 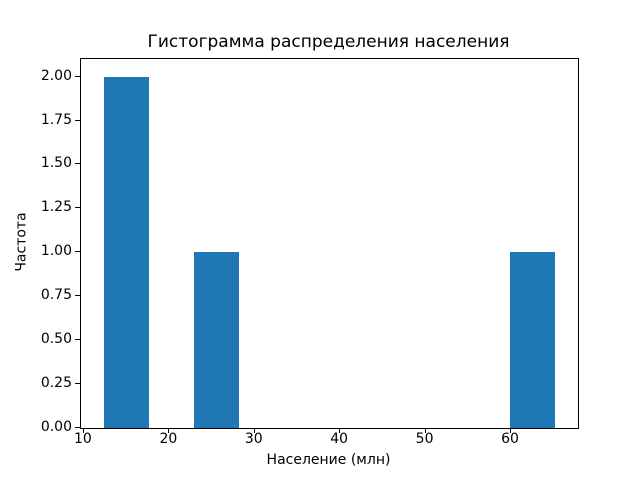 What do you see at coordinates (56, 251) in the screenshot?
I see `y-tick-label: 1.00` at bounding box center [56, 251].